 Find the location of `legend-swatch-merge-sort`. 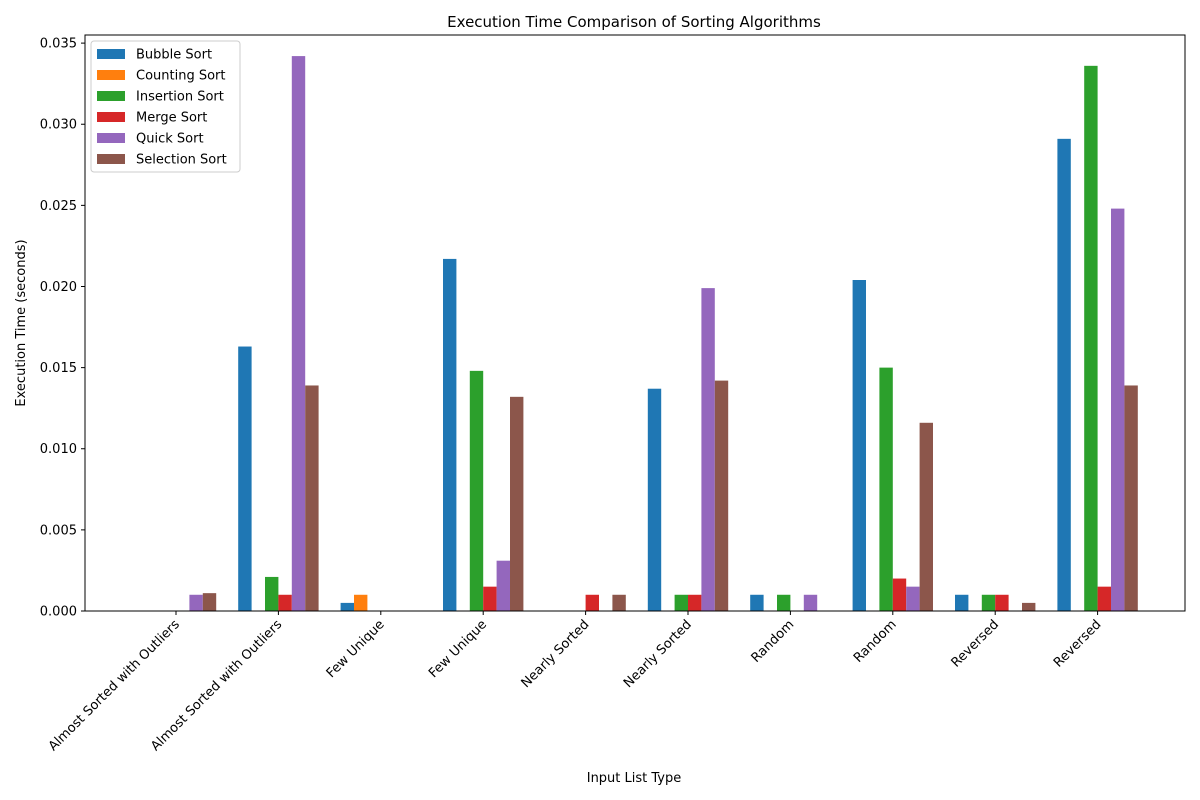

legend-swatch-merge-sort is located at coordinates (111, 117).